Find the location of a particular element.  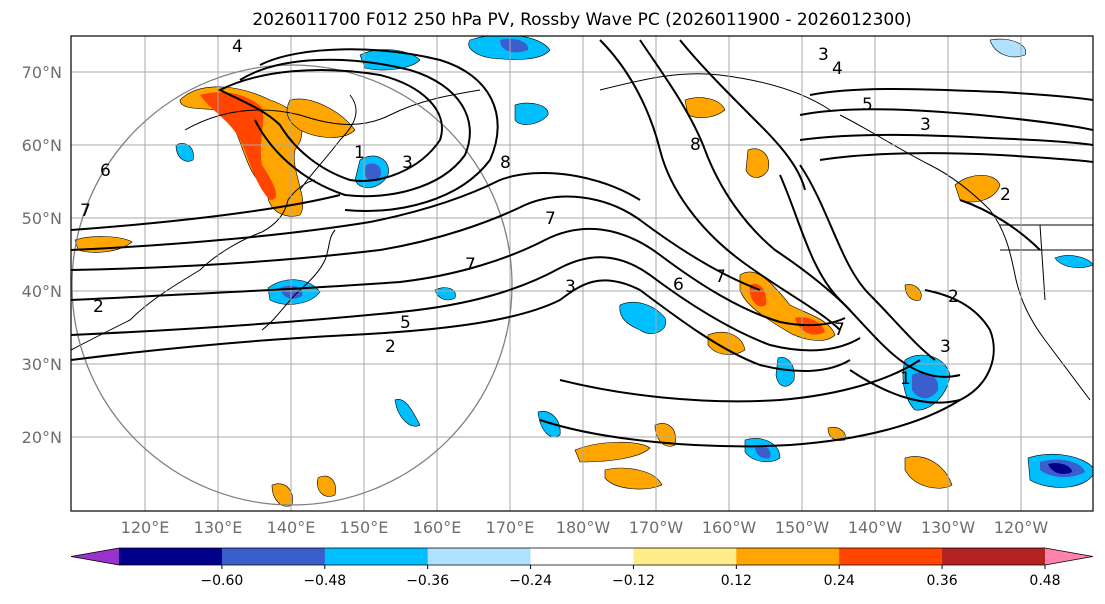

anomaly-strong-east-pacific is located at coordinates (787, 309).